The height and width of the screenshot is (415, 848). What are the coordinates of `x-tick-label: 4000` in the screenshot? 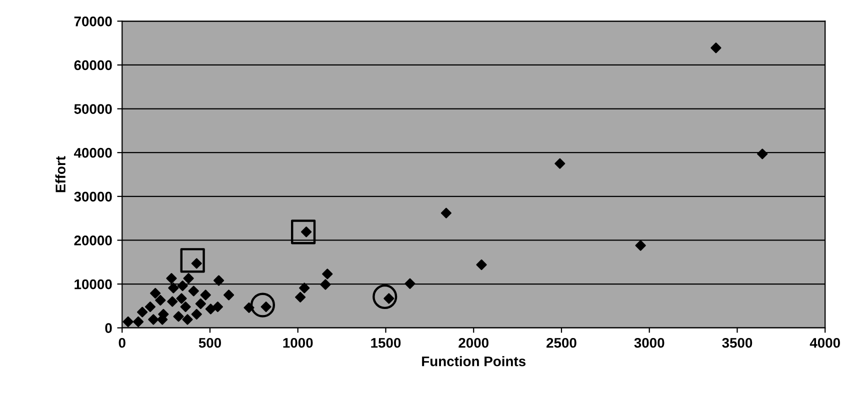 It's located at (825, 343).